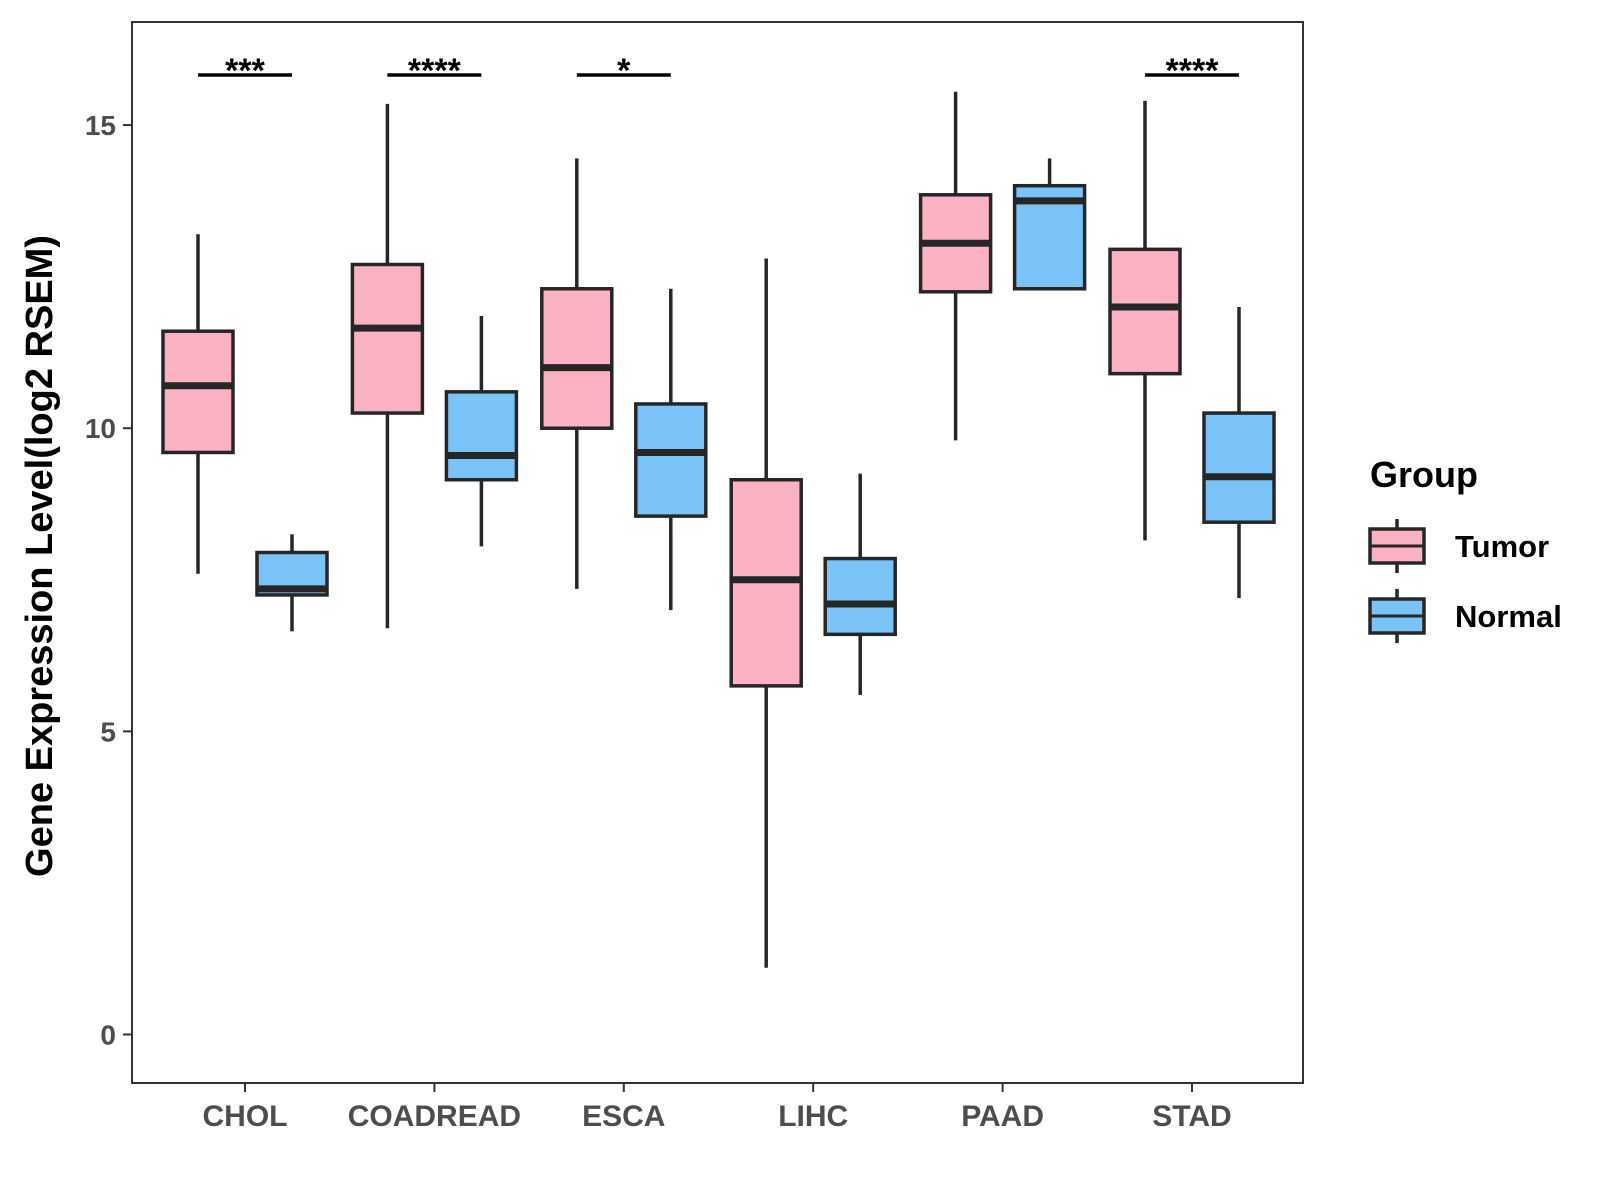 The image size is (1600, 1200). Describe the element at coordinates (434, 1116) in the screenshot. I see `x-axis-tick-label: COADREAD` at that location.